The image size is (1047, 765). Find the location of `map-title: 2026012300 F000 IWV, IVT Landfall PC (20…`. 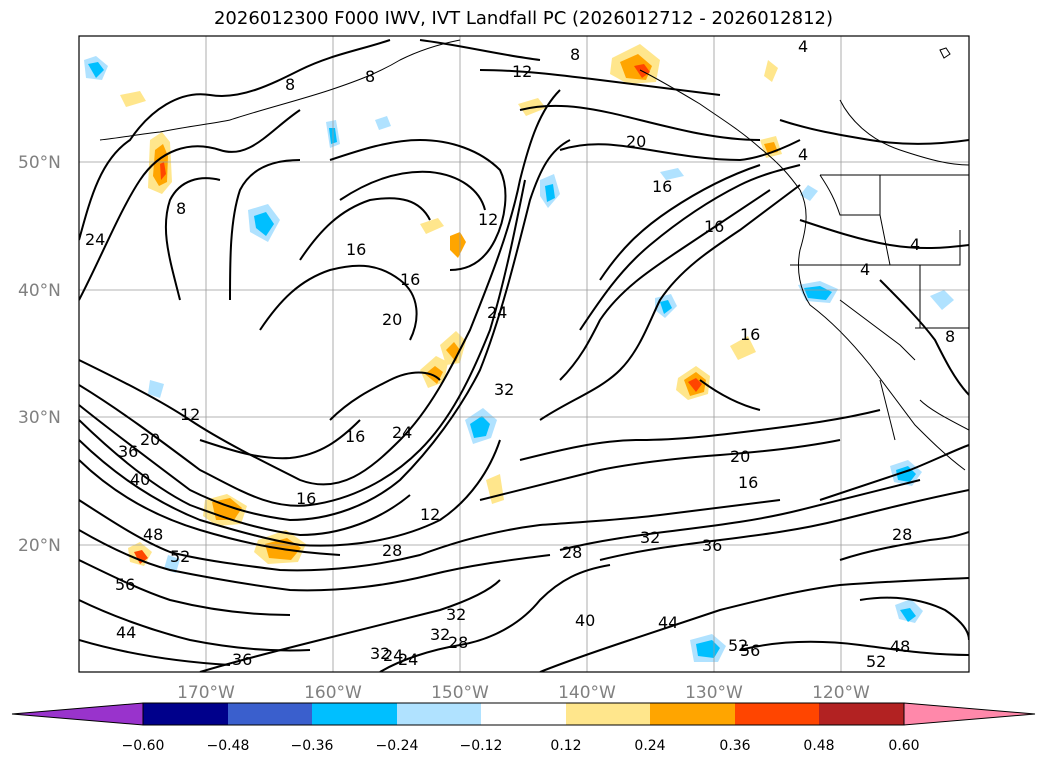

map-title: 2026012300 F000 IWV, IVT Landfall PC (20… is located at coordinates (523, 18).